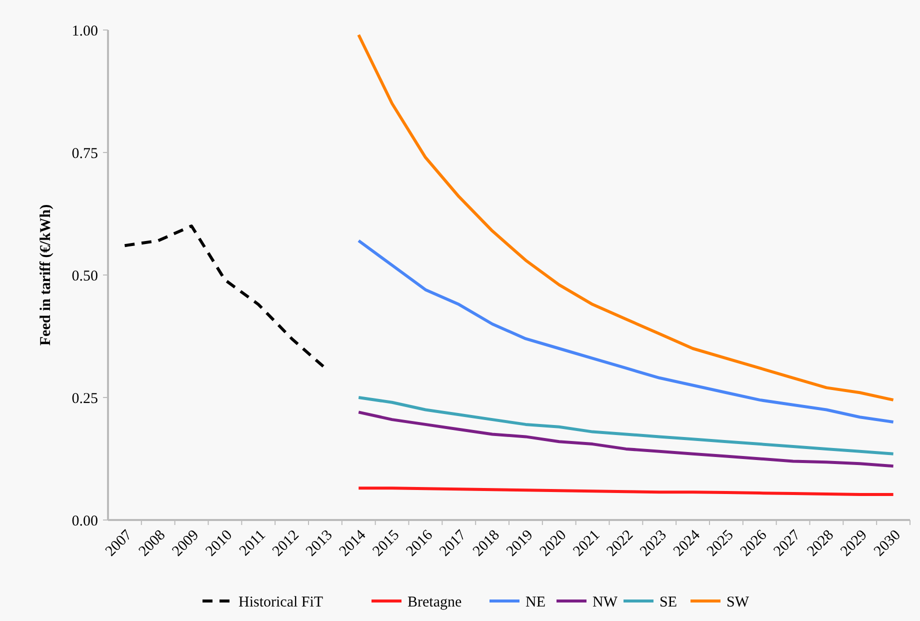  What do you see at coordinates (85, 154) in the screenshot?
I see `y-tick-label: 0.75` at bounding box center [85, 154].